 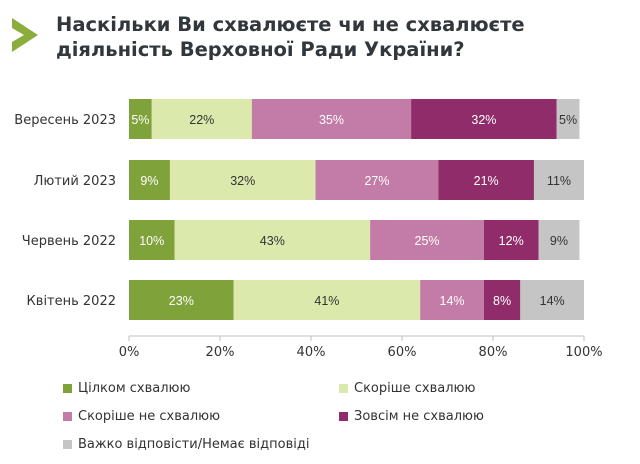 I want to click on data-label: 10%, so click(x=151, y=241).